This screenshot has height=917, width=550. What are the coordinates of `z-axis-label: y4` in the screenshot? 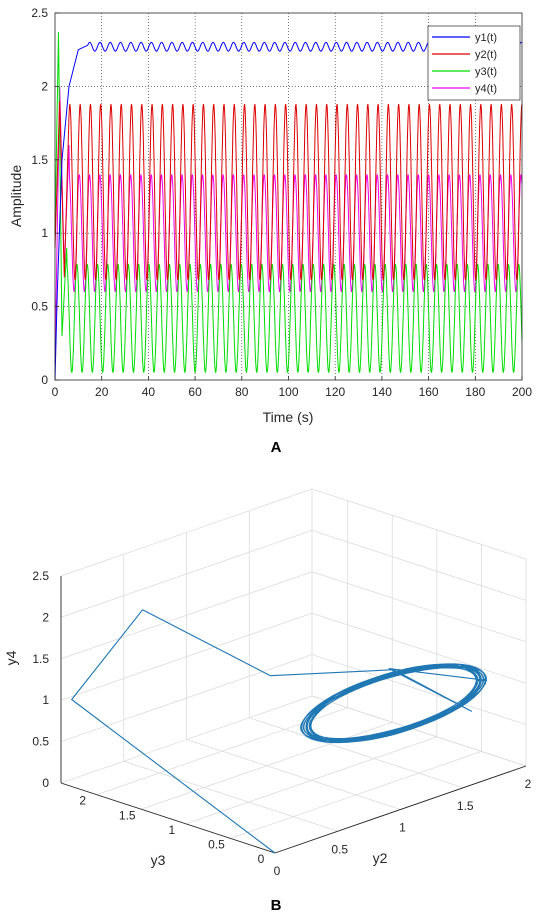 It's located at (11, 657).